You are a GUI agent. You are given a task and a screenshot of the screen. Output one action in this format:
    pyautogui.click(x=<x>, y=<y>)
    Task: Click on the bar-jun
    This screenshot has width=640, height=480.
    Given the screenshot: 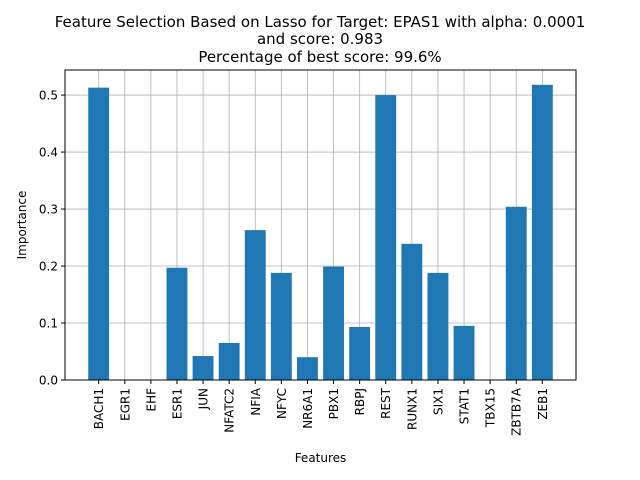 What is the action you would take?
    pyautogui.click(x=203, y=368)
    